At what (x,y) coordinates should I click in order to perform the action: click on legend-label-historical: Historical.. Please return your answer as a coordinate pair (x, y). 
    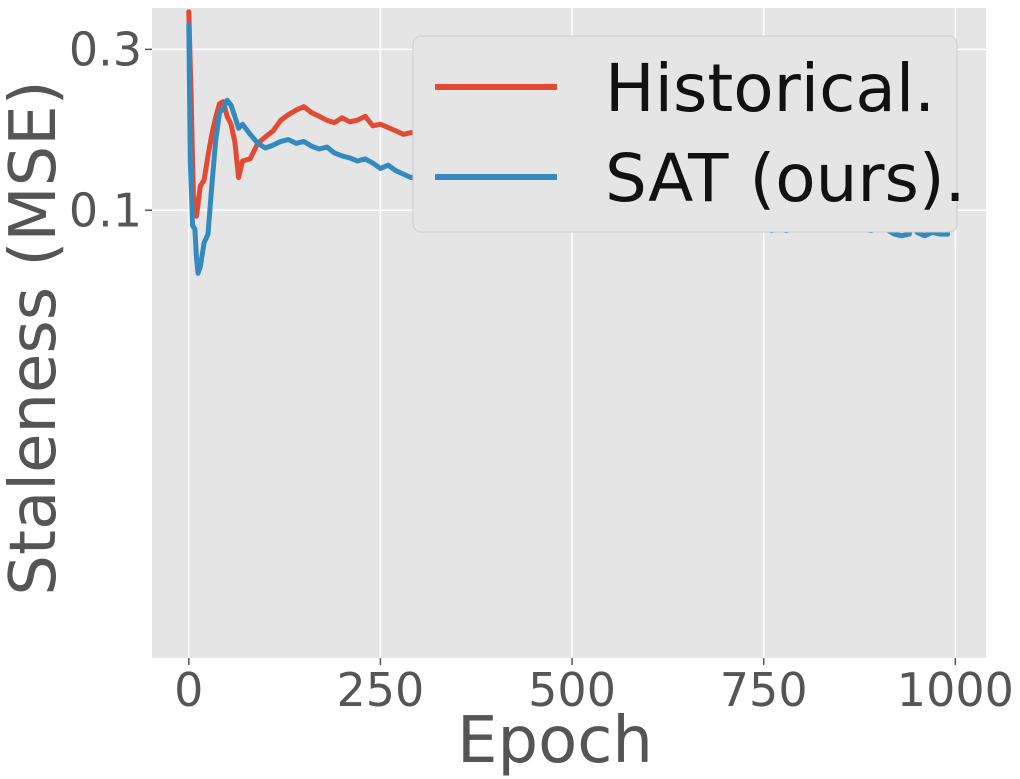
    Looking at the image, I should click on (770, 88).